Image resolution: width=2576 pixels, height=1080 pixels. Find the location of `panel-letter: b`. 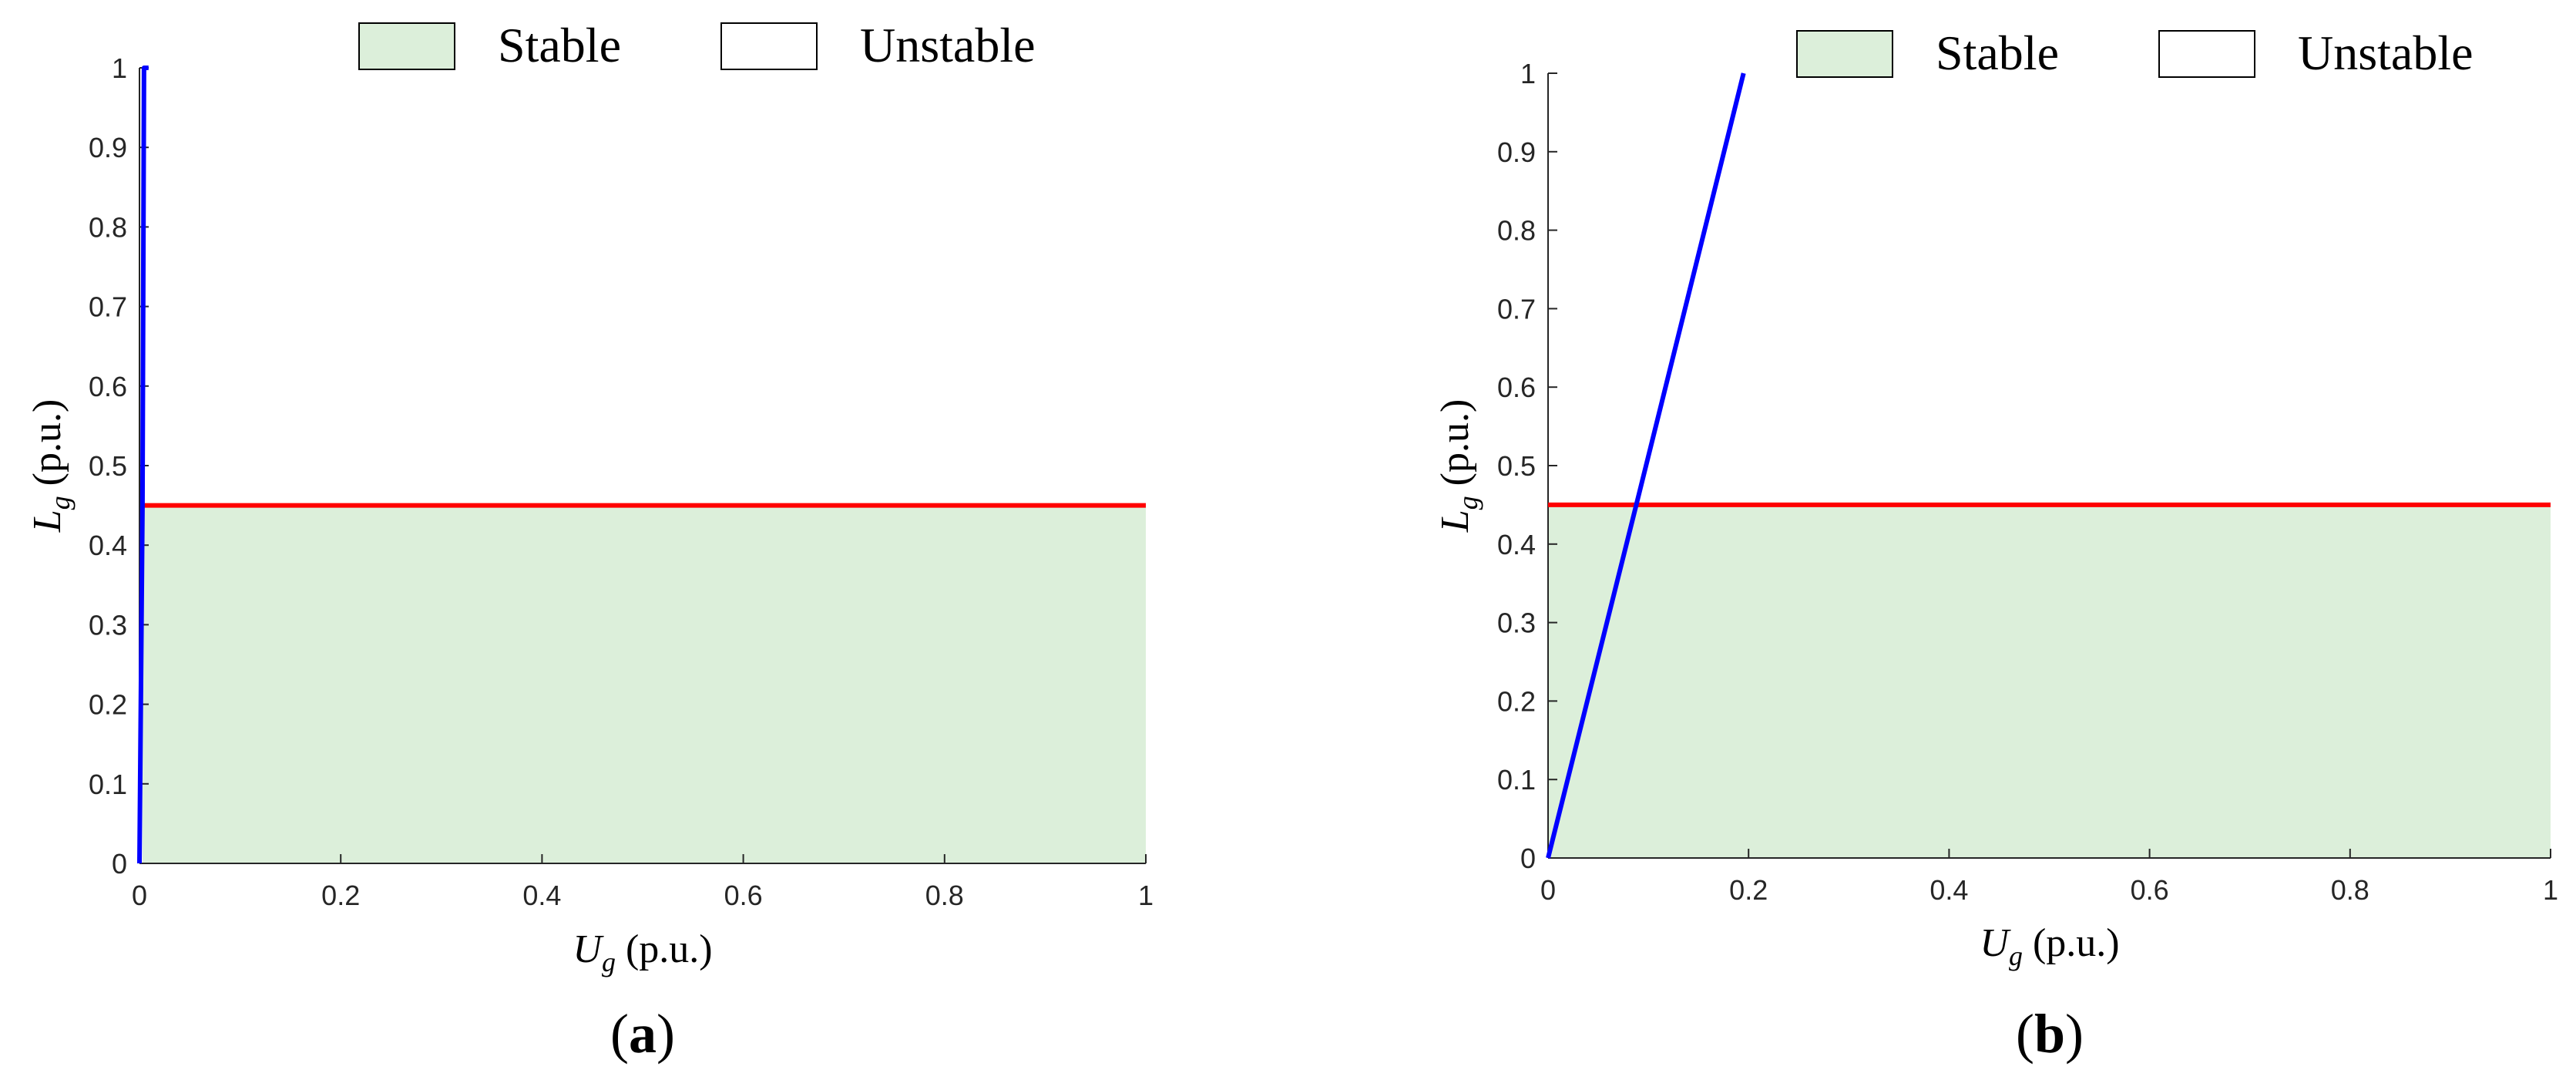

panel-letter: b is located at coordinates (2049, 1034).